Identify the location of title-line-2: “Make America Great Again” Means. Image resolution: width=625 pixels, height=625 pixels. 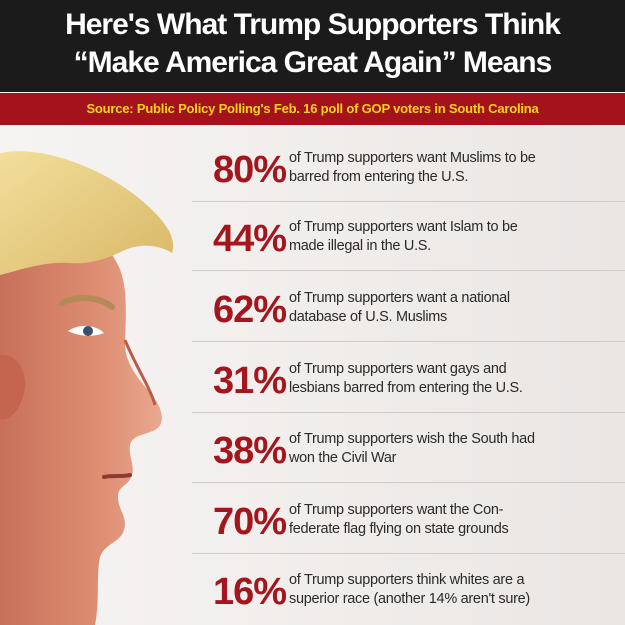
(312, 63).